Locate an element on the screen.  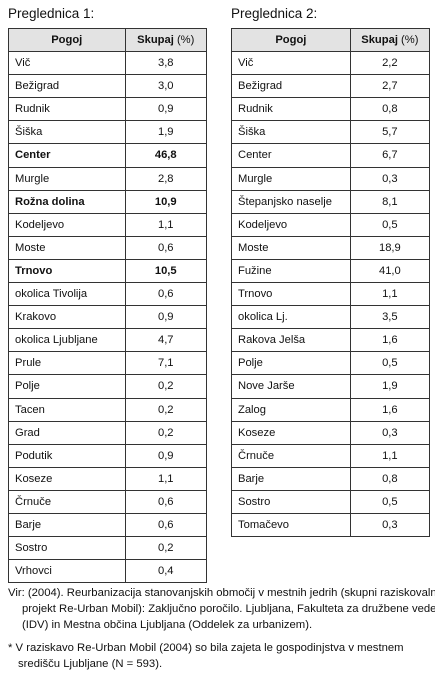
table-row: Murgle 0,3 is located at coordinates (331, 178).